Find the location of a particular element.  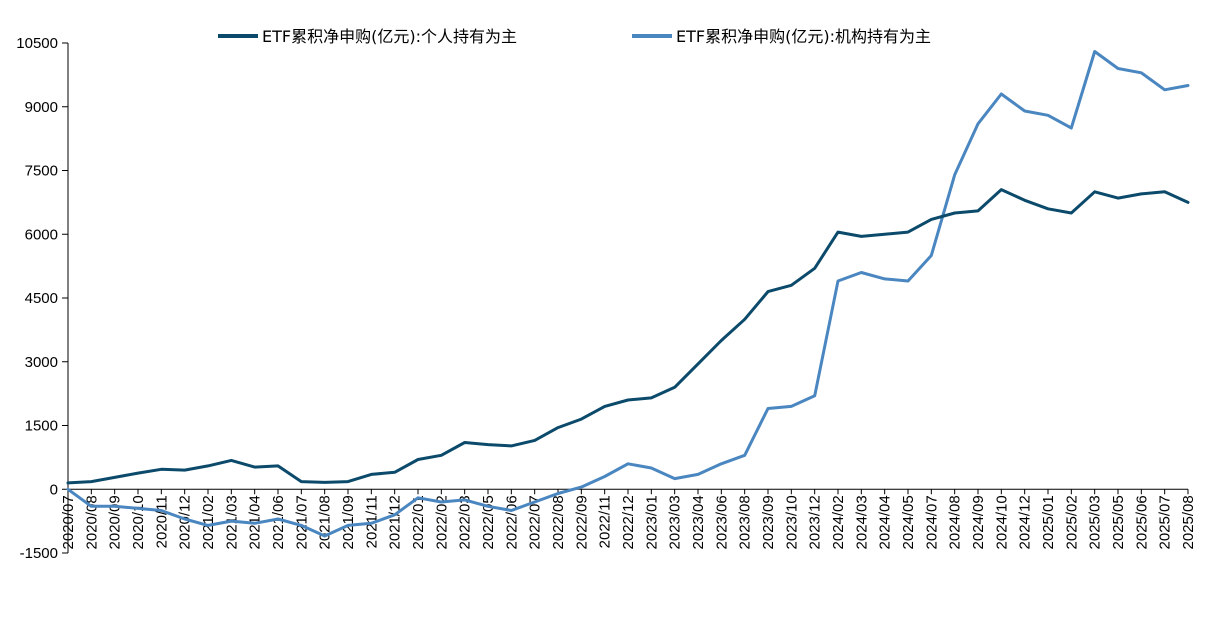

y-tick-label: 0 is located at coordinates (54, 489).